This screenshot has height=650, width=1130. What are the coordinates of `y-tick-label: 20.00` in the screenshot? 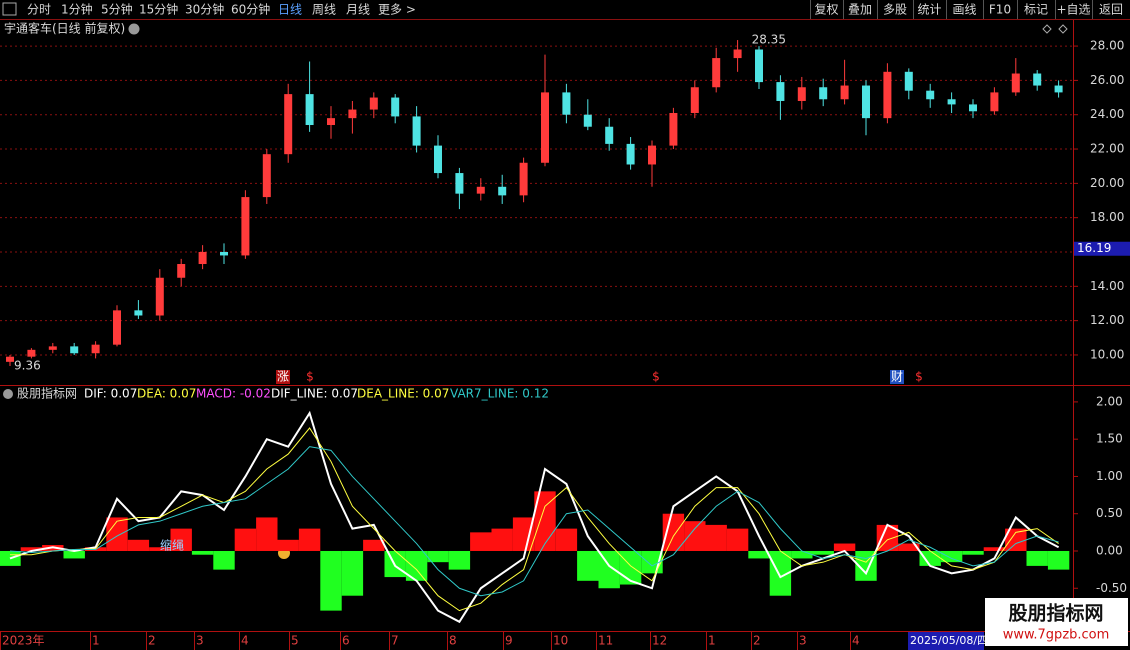 It's located at (1107, 183).